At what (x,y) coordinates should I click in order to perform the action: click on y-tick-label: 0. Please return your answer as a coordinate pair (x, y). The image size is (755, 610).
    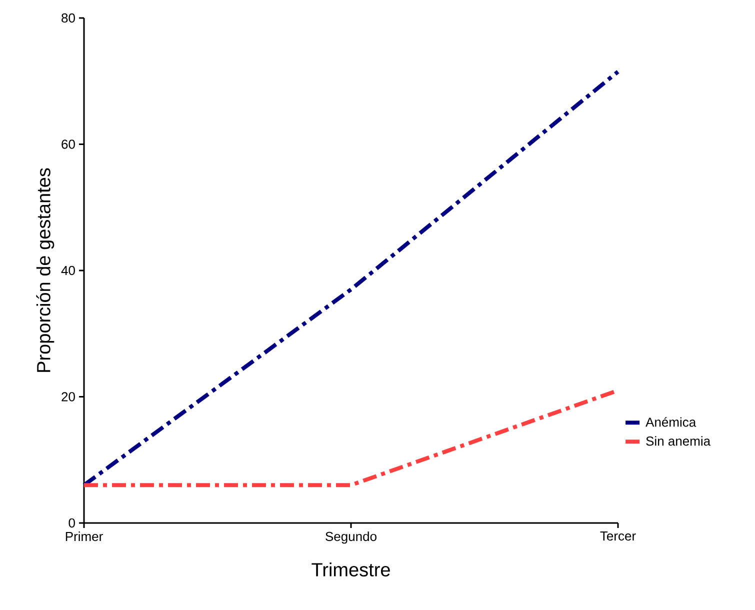
    Looking at the image, I should click on (71, 523).